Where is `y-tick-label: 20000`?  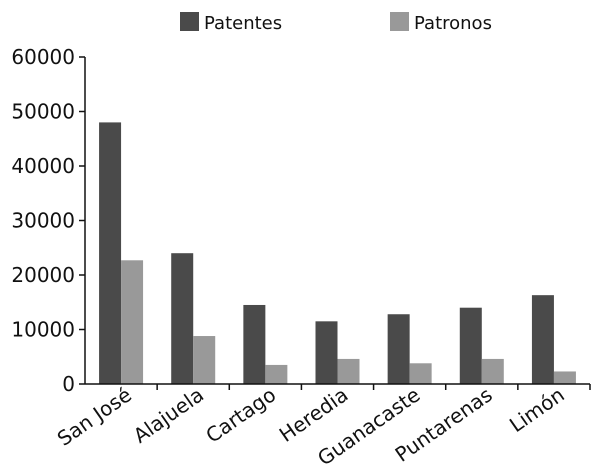
y-tick-label: 20000 is located at coordinates (43, 275).